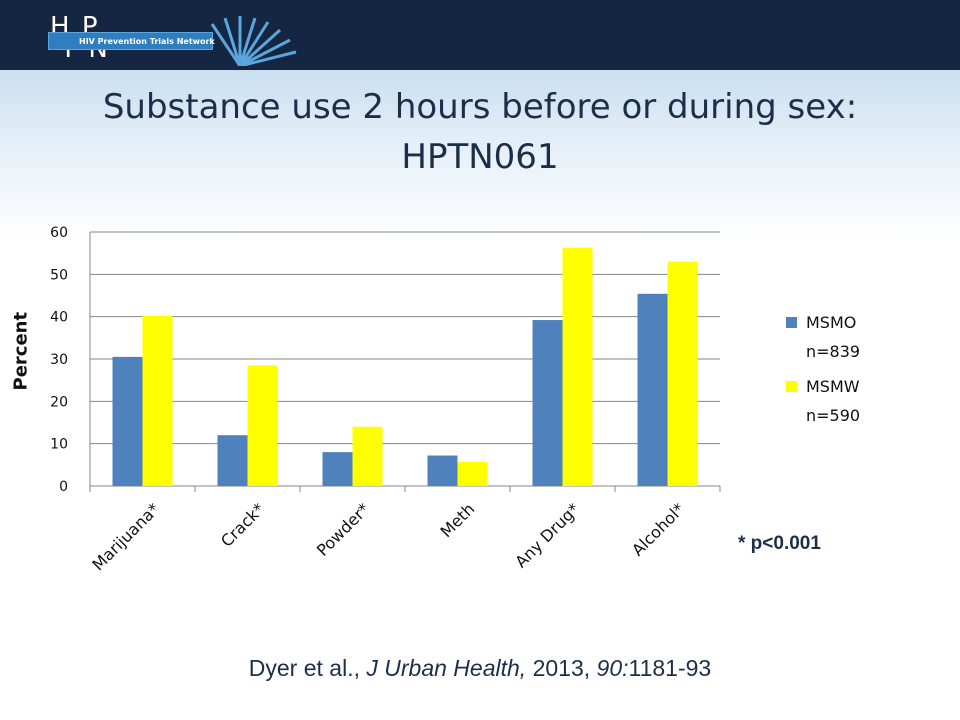 This screenshot has height=720, width=960. Describe the element at coordinates (343, 529) in the screenshot. I see `x-tick-label: Powder*` at that location.